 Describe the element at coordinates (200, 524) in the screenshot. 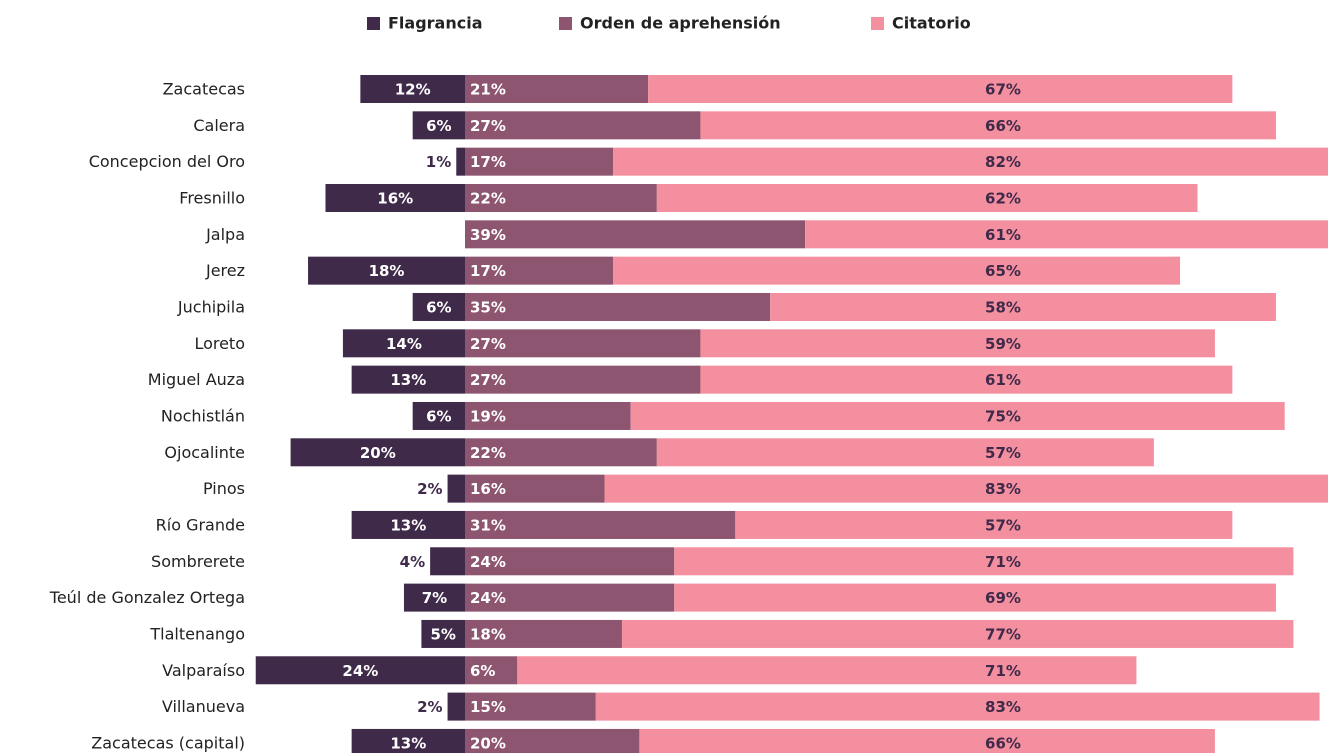

I see `category-label: Río Grande` at that location.